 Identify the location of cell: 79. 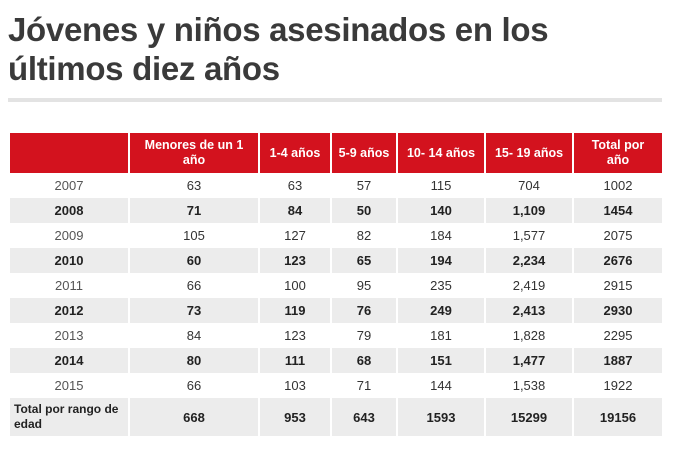
(364, 335).